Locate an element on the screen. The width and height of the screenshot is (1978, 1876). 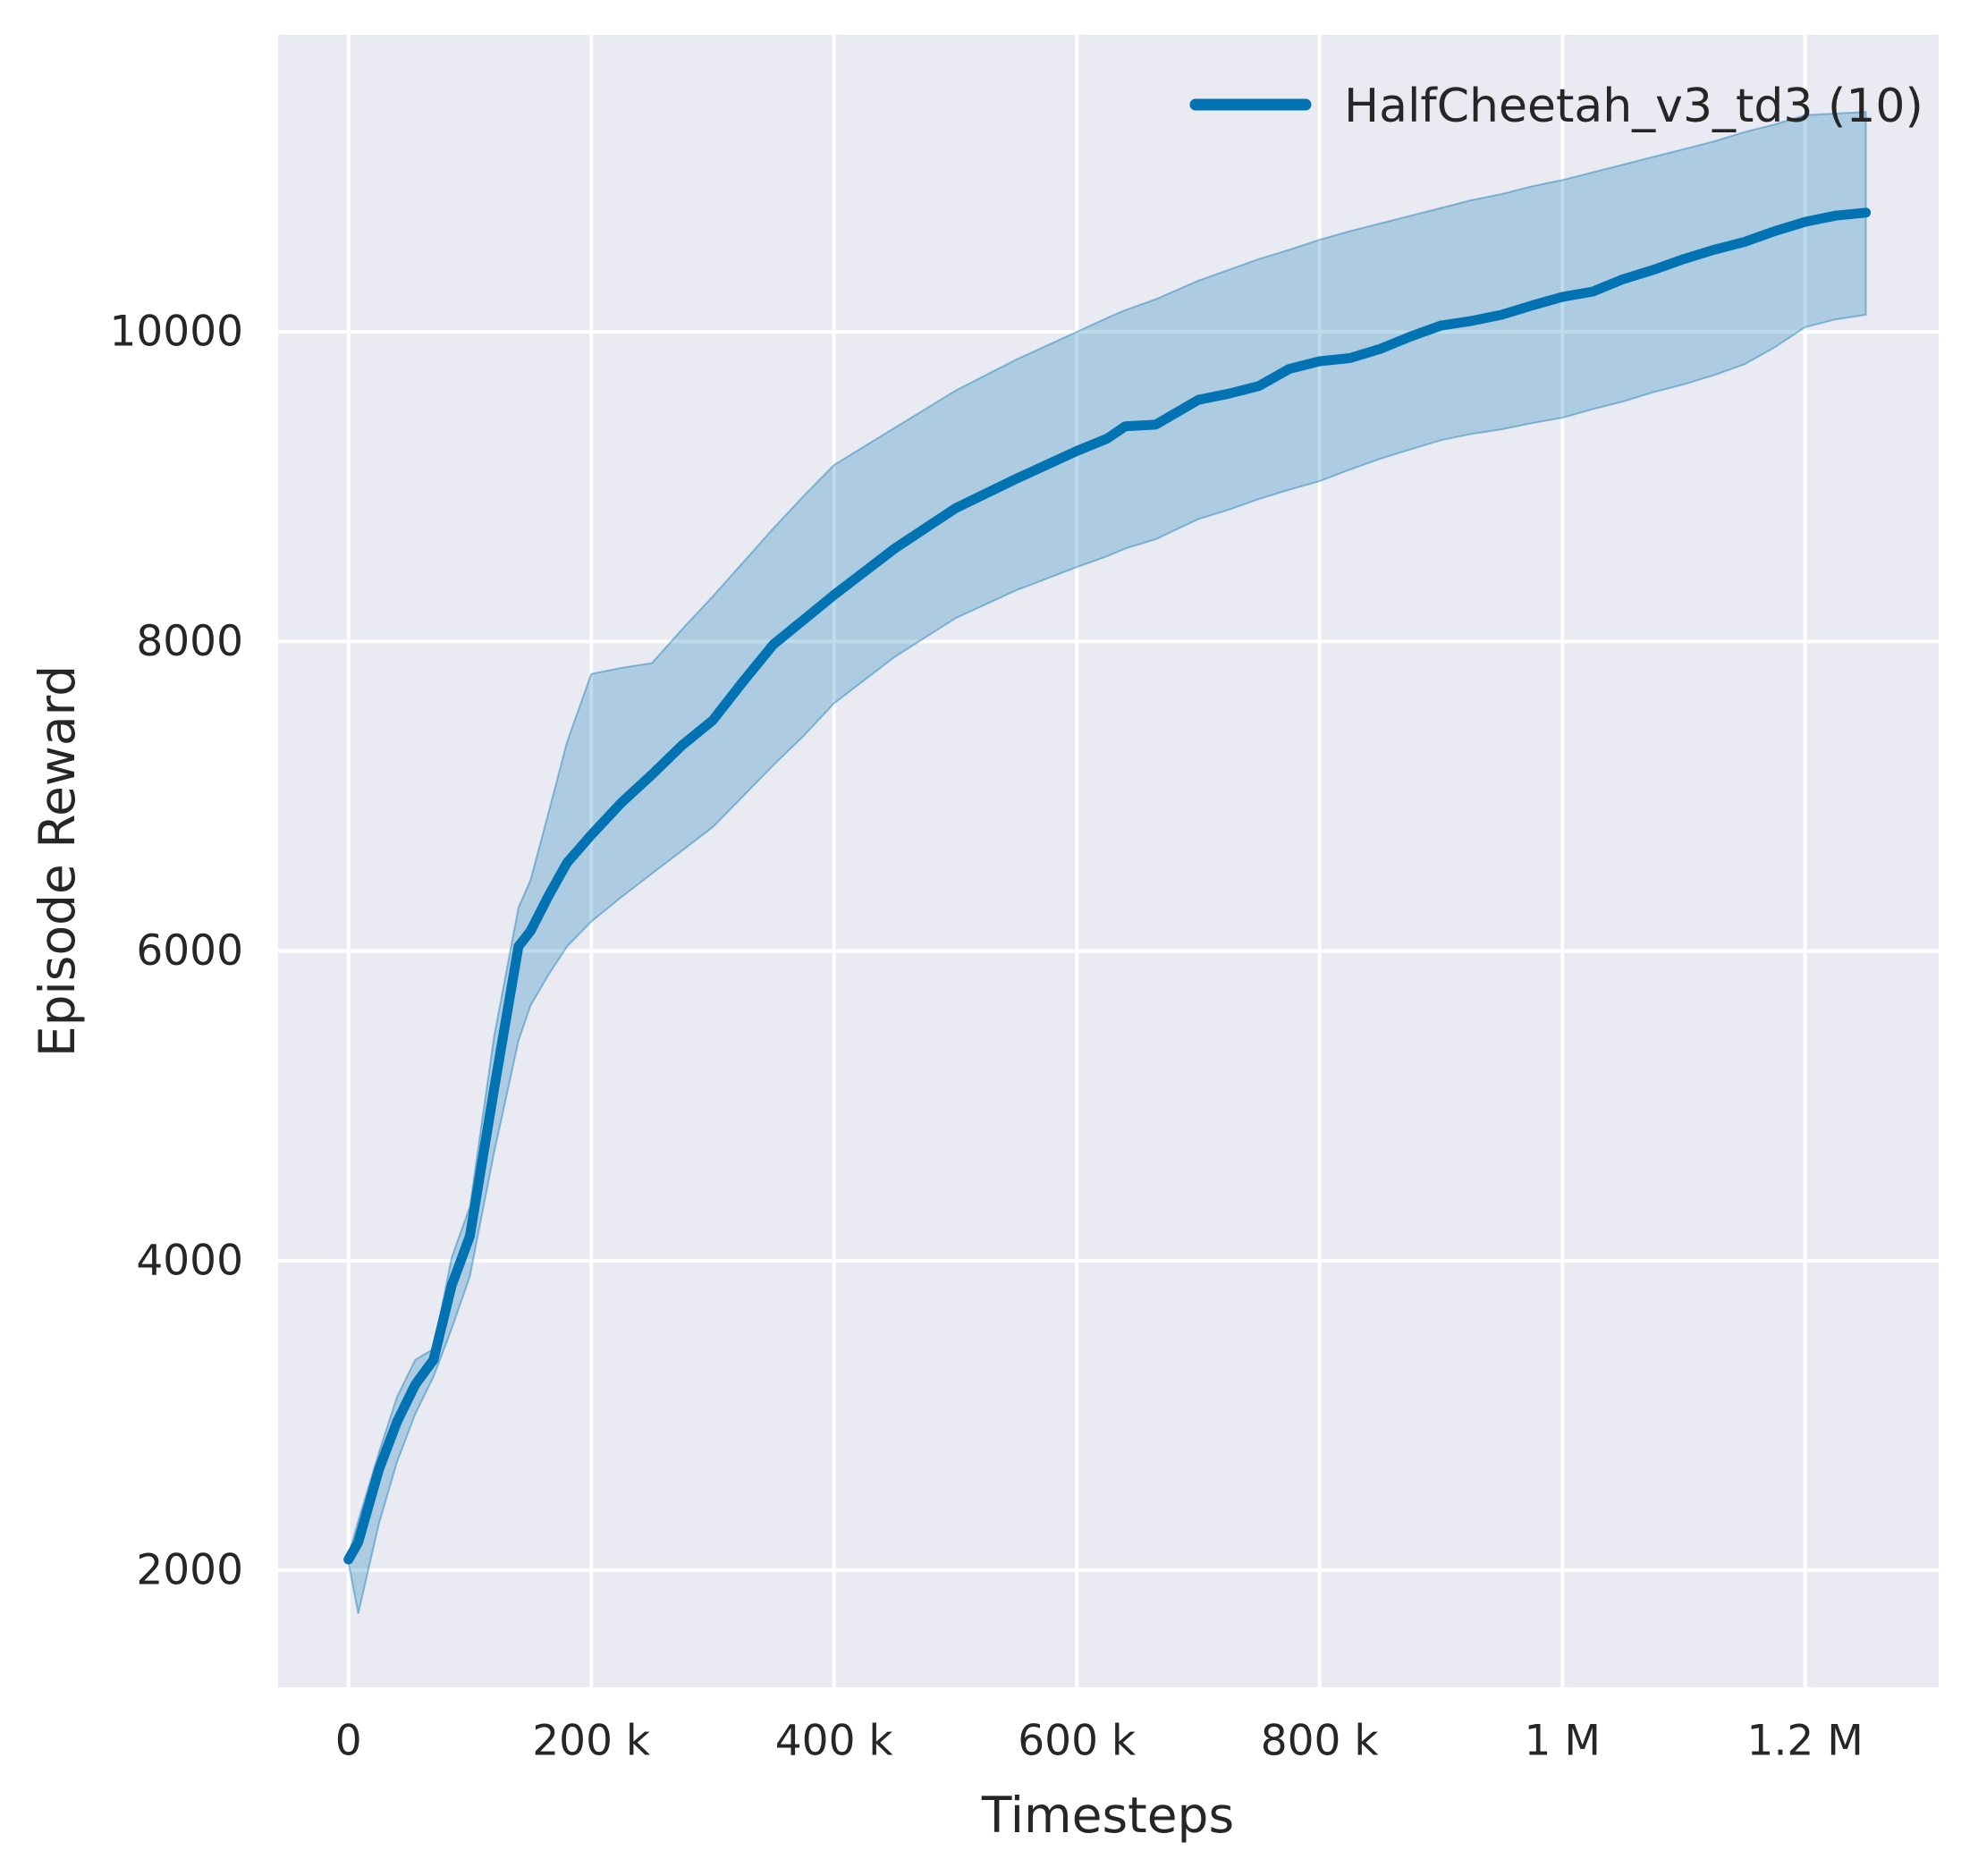
x-axis-label: Timesteps is located at coordinates (1107, 1815).